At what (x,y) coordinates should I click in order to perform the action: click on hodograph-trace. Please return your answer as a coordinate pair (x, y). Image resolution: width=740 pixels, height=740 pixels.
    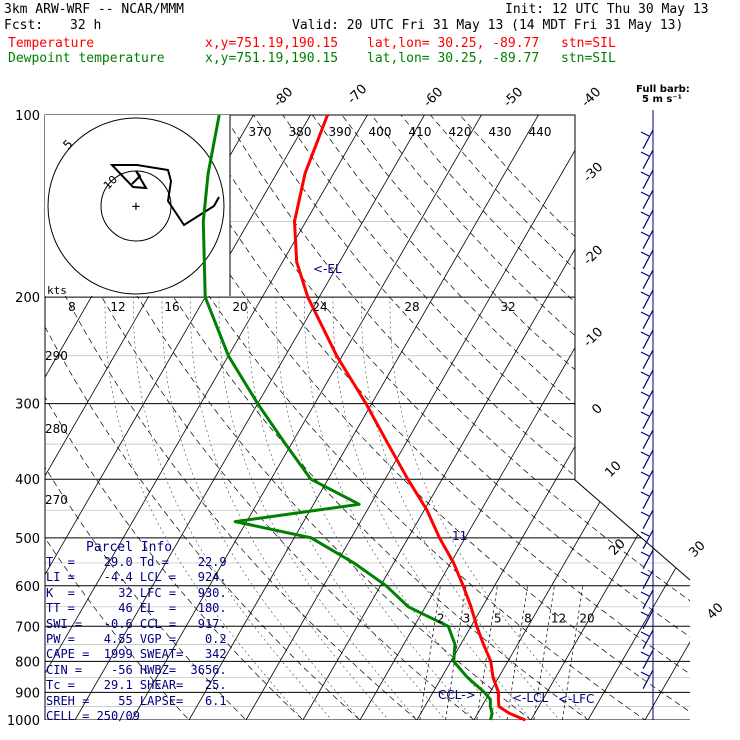
    Looking at the image, I should click on (164, 195).